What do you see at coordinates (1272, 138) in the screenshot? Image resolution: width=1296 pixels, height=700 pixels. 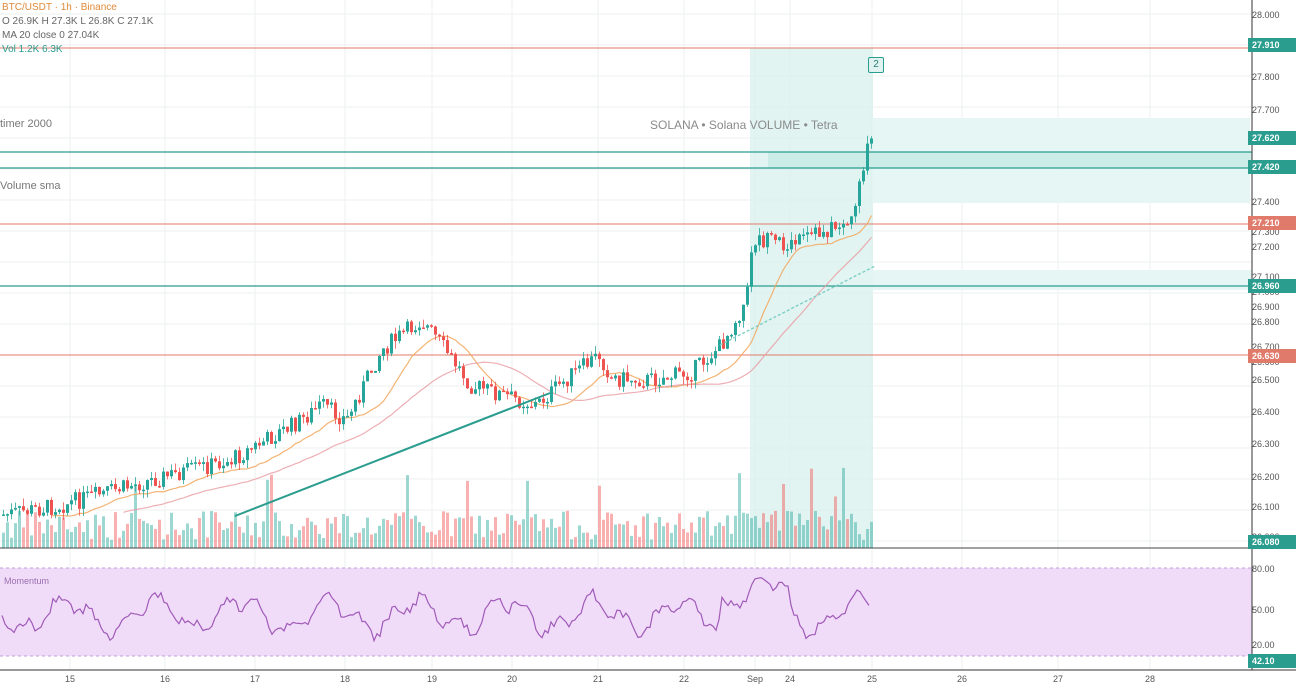 I see `price-tag: 27.620` at bounding box center [1272, 138].